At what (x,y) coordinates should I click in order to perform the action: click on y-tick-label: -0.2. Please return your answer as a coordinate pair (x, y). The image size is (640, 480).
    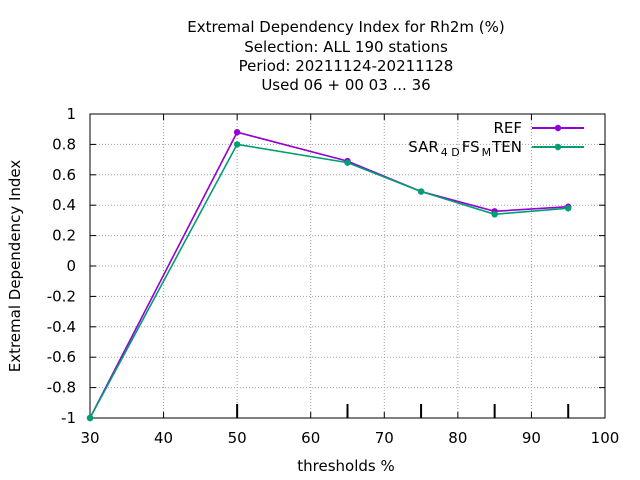
    Looking at the image, I should click on (61, 296).